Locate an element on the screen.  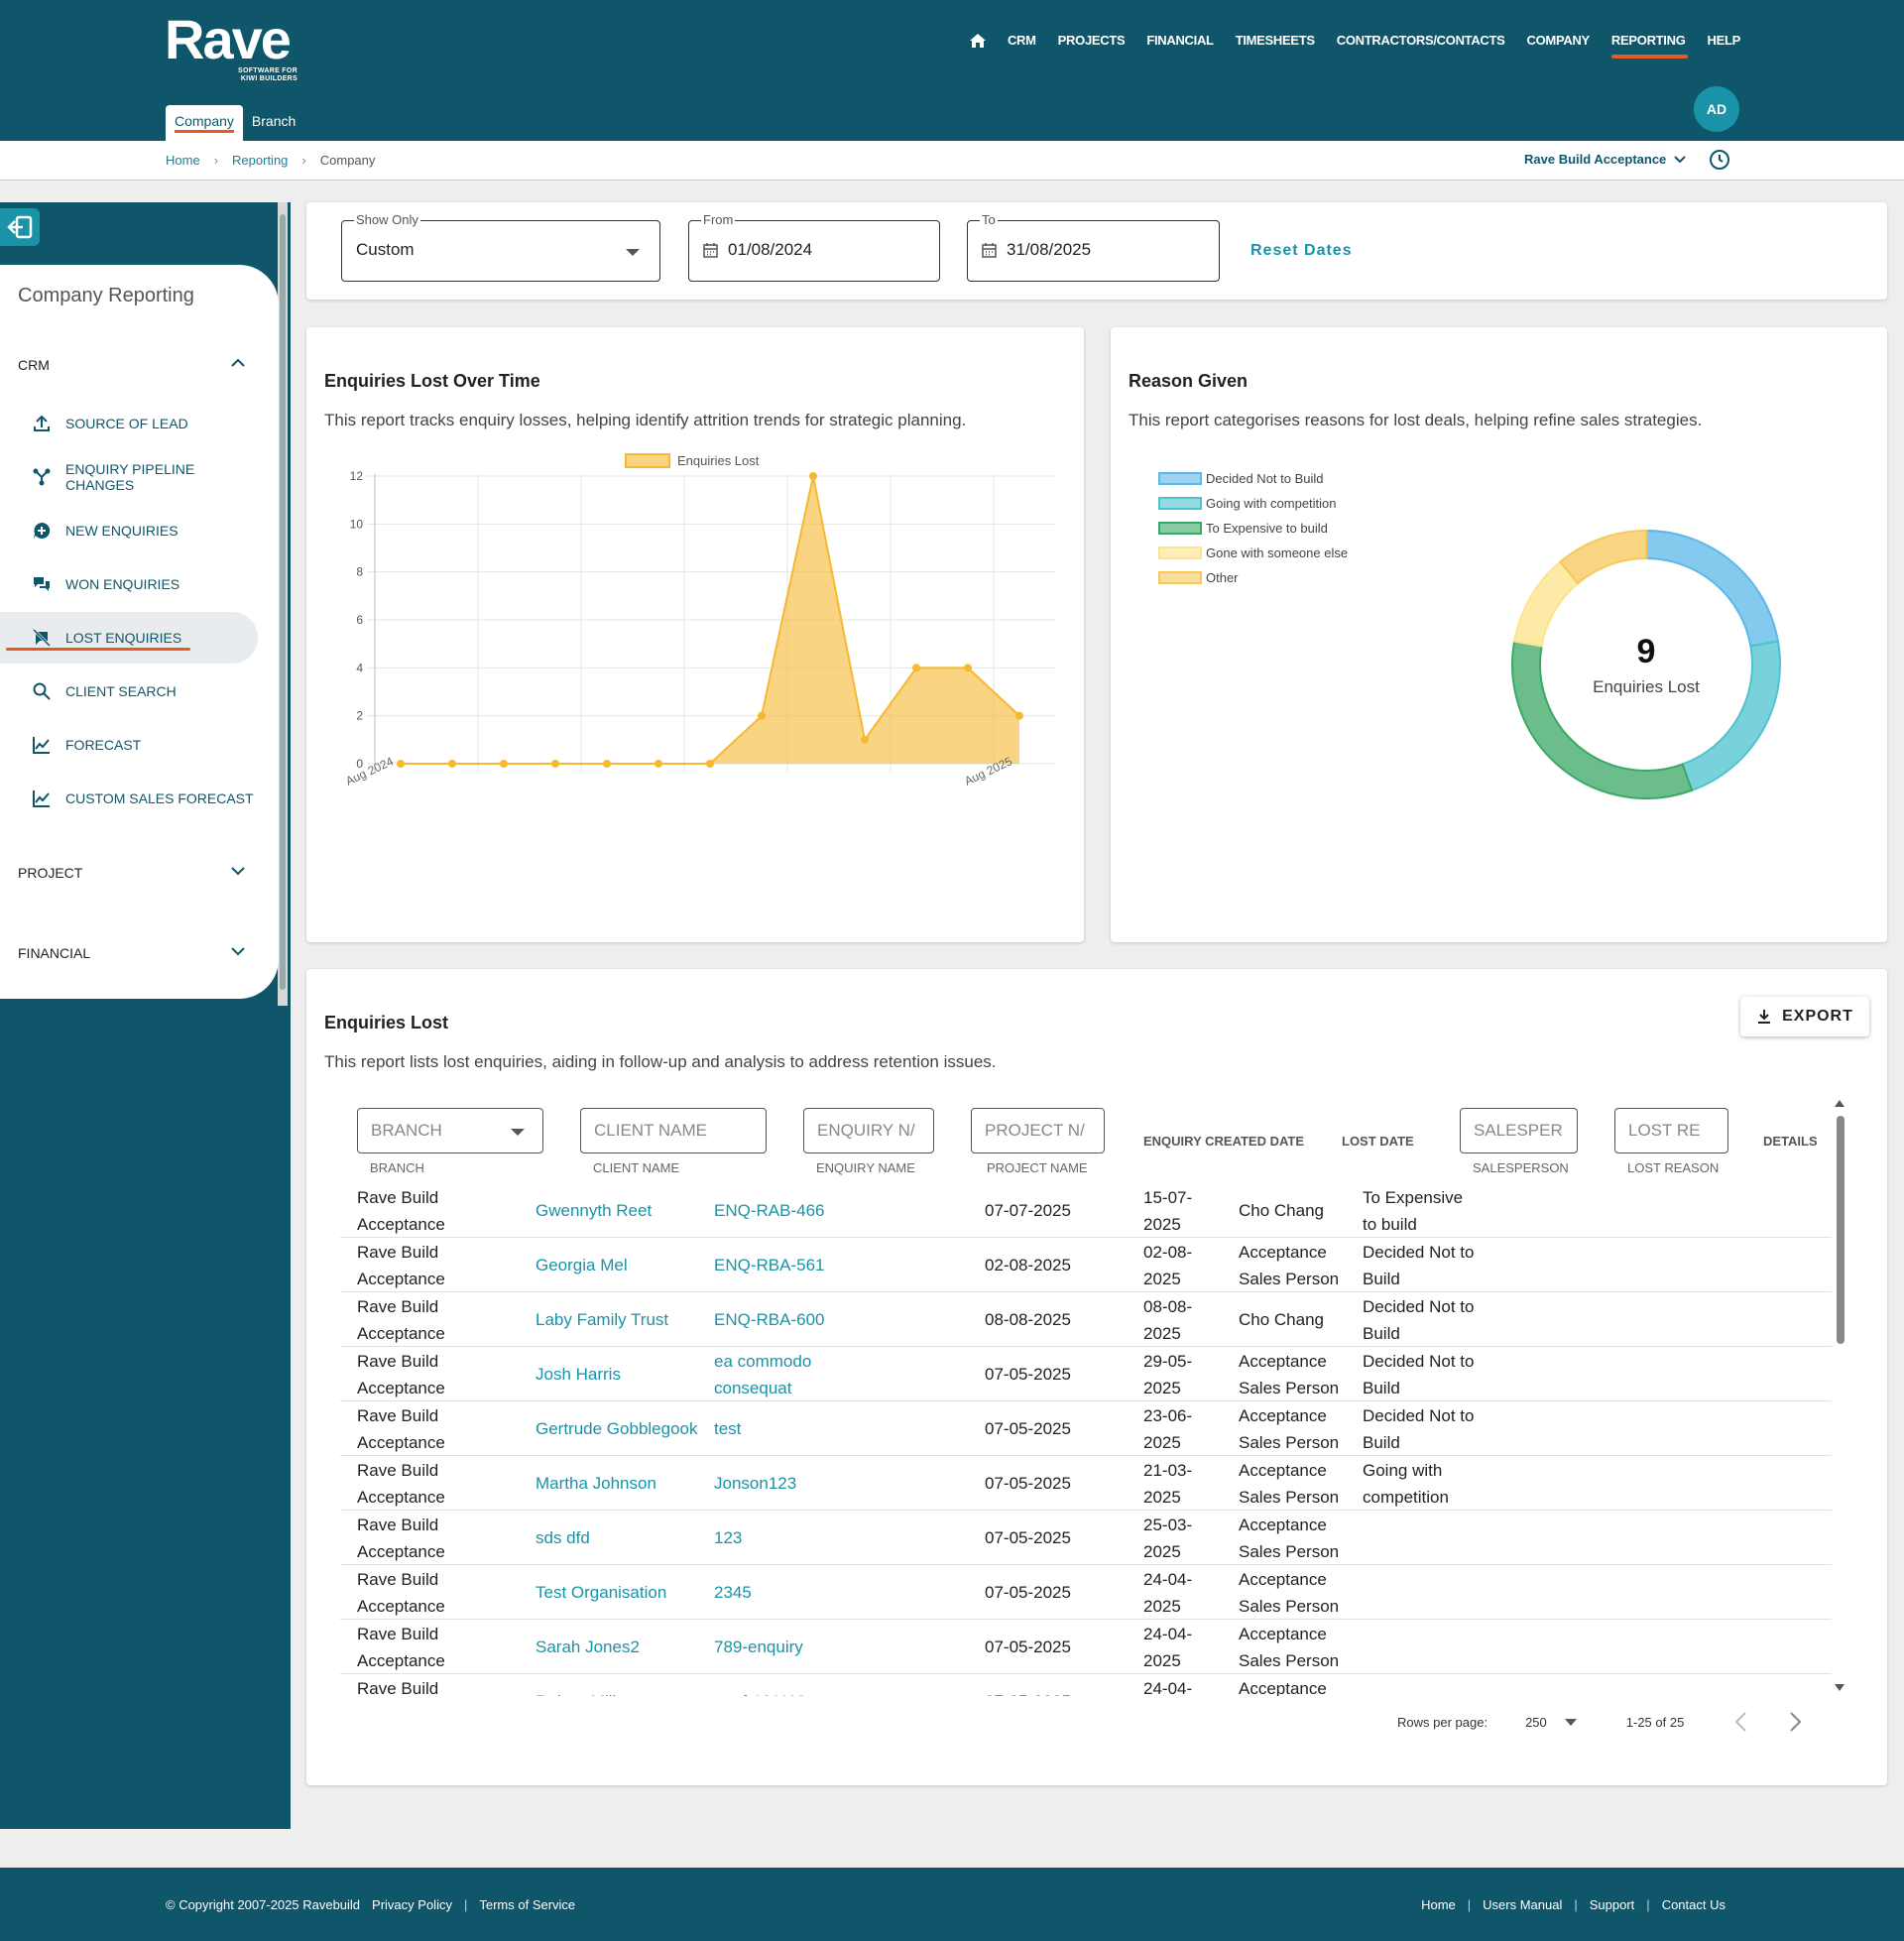
sidebar-item-lost-enquiries: LOST ENQUIRIES is located at coordinates (129, 638).